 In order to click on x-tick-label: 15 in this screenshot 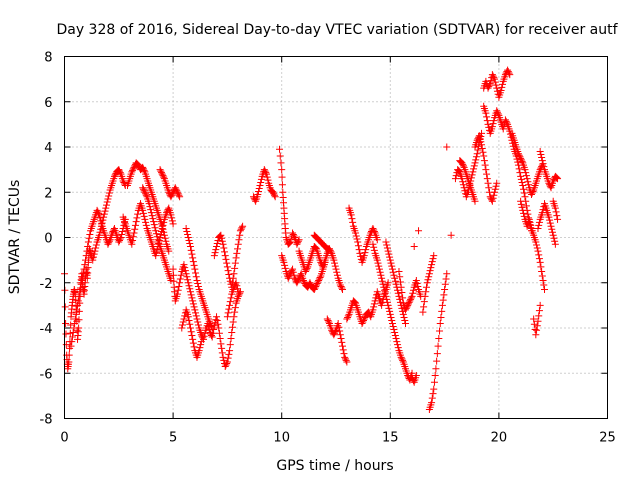, I will do `click(390, 438)`.